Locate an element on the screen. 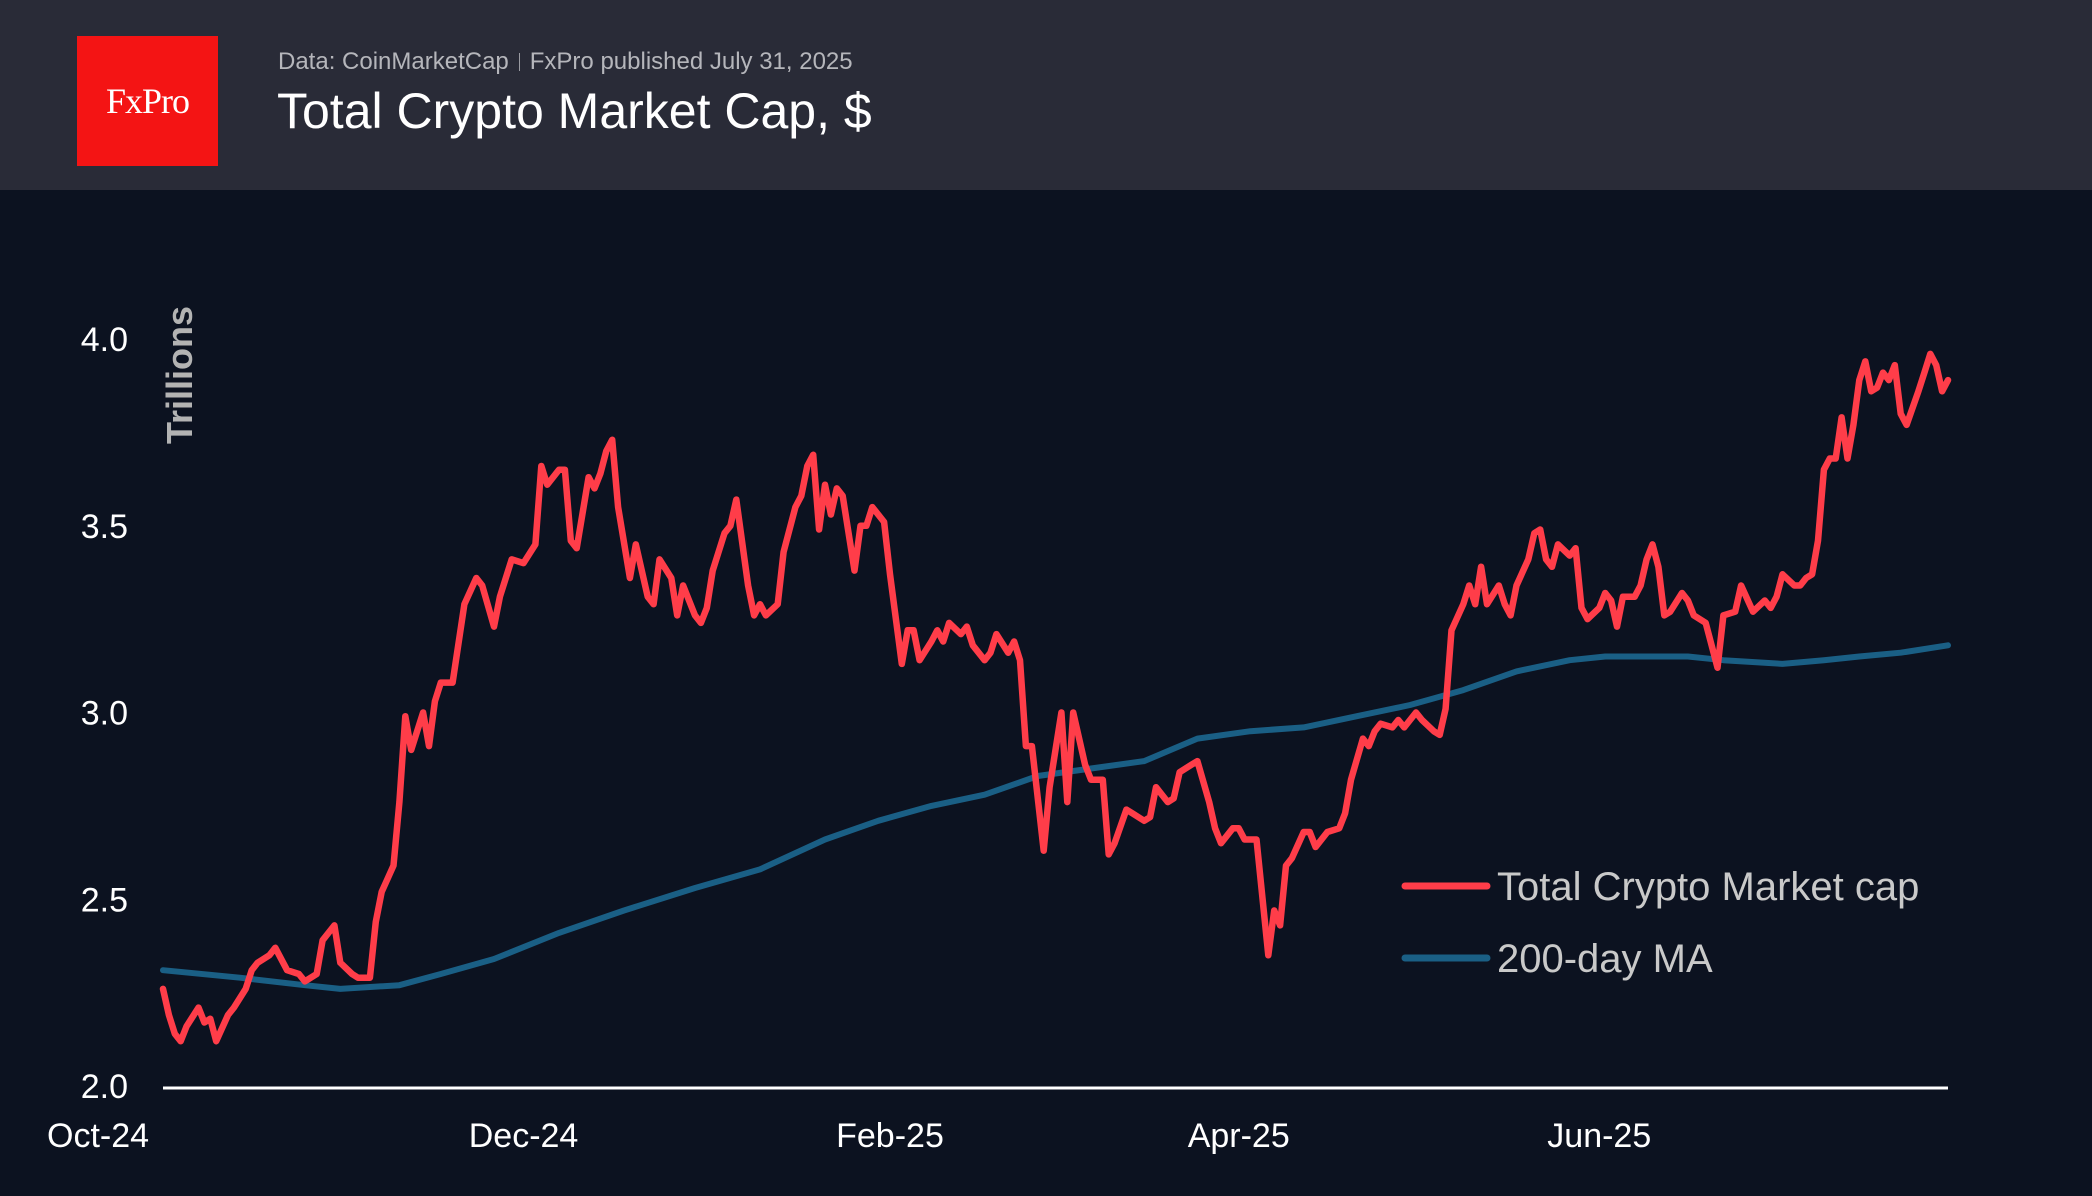  published-date: FxPro published July 31, 2025 is located at coordinates (691, 61).